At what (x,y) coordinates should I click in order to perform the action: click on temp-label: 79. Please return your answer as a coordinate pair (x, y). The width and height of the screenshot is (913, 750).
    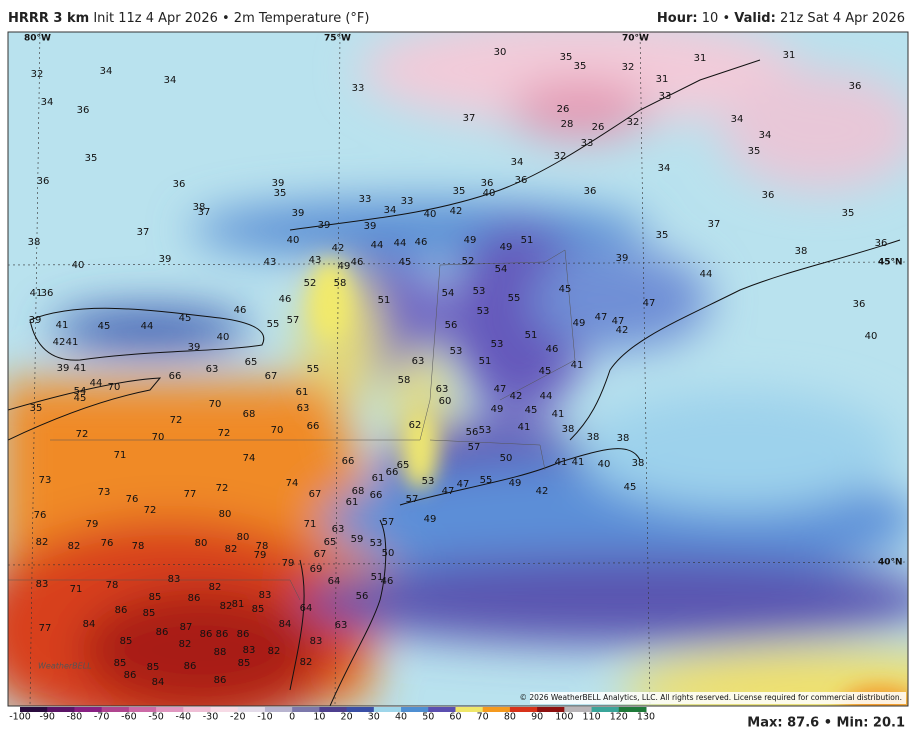
    Looking at the image, I should click on (92, 524).